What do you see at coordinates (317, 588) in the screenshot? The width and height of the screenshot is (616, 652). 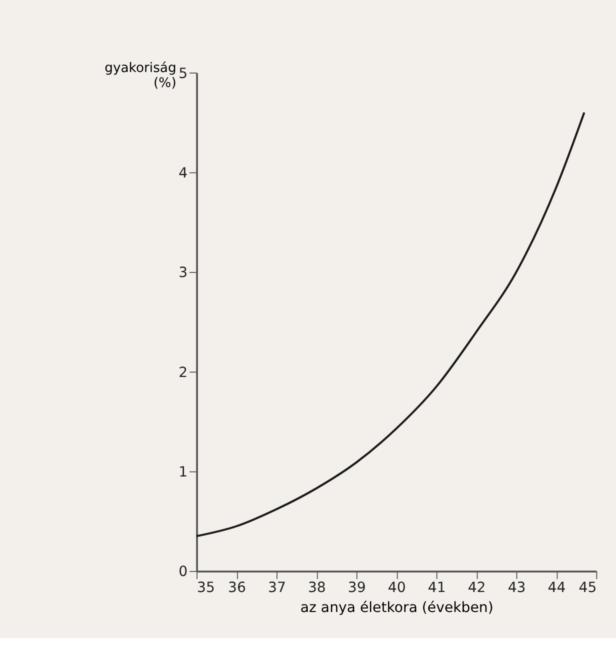 I see `x-tick-label: 38` at bounding box center [317, 588].